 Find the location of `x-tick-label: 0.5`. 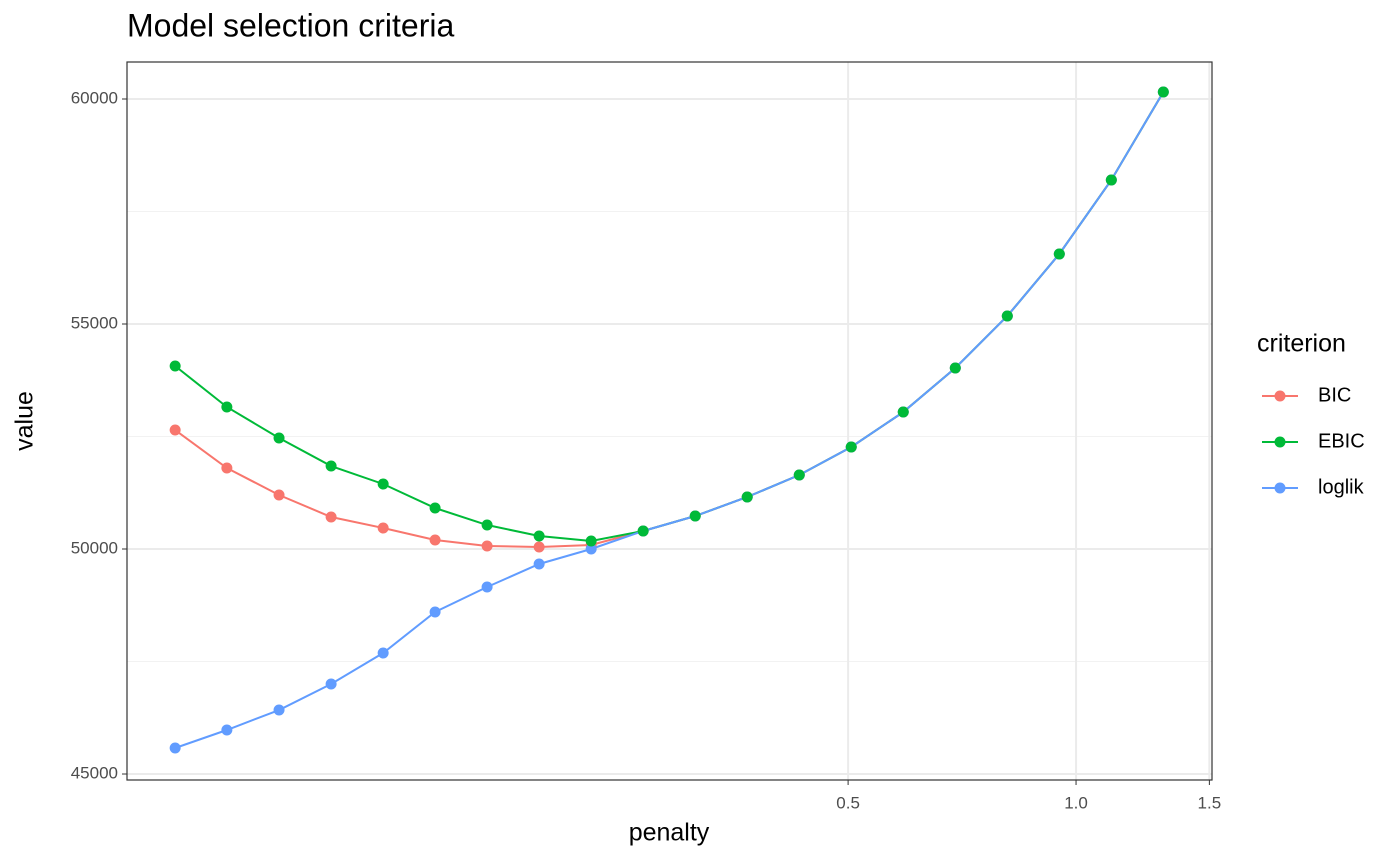

x-tick-label: 0.5 is located at coordinates (848, 802).